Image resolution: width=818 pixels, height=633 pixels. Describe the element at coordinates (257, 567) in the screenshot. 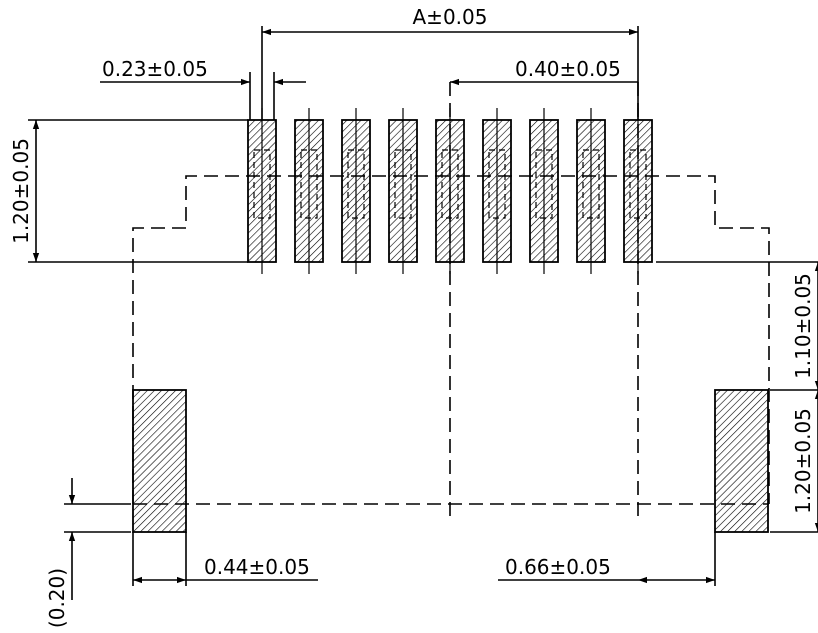

I see `left-anchor-width-label: 0.44±0.05` at that location.